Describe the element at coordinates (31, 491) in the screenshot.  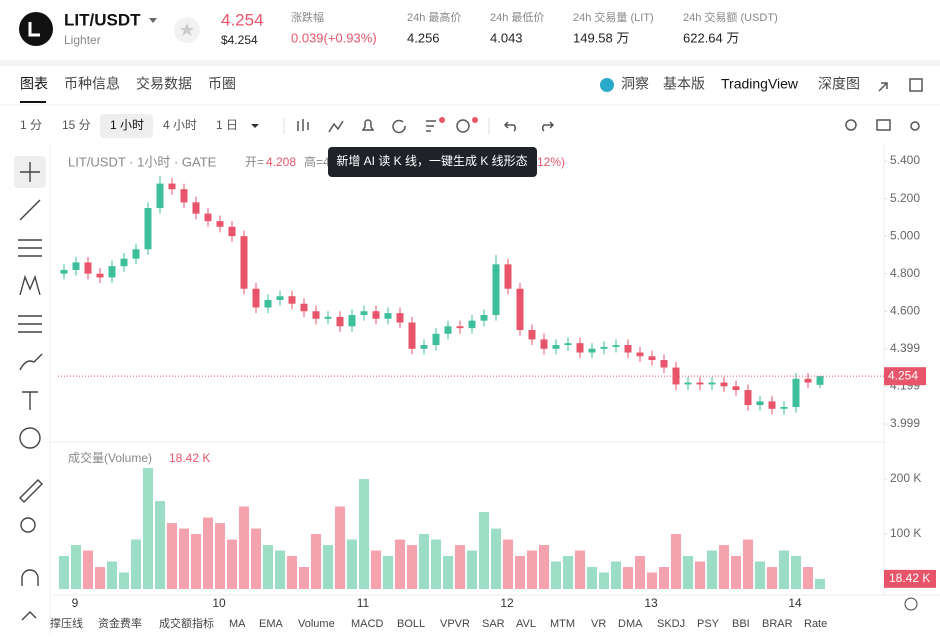
I see `ruler-tool` at that location.